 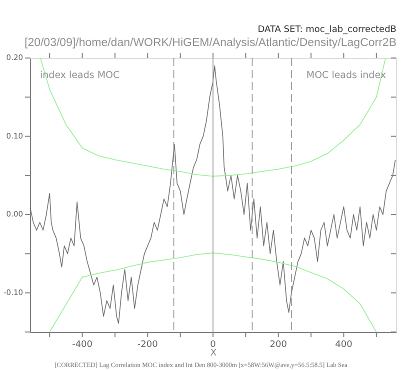 I want to click on chart-subtitle: [20/03/09]/home/dan/WORK/HiGEM/Analysis/Atlantic/Density/LagCorr2B, so click(x=210, y=43).